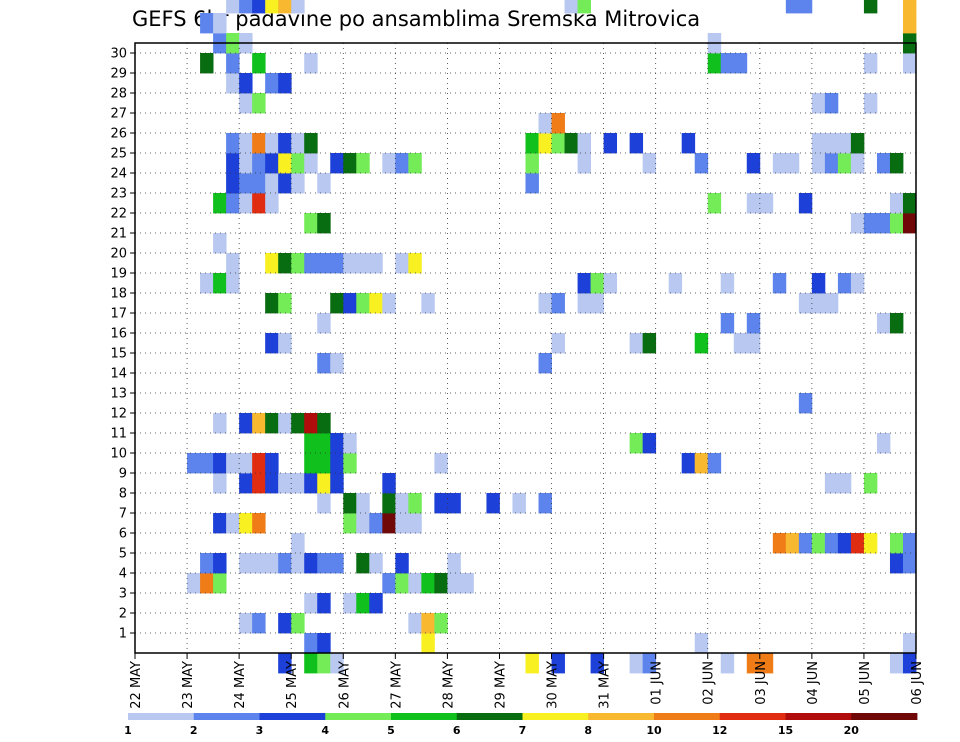 This screenshot has width=960, height=742. What do you see at coordinates (761, 683) in the screenshot?
I see `x-tick-label: 03 JUN` at bounding box center [761, 683].